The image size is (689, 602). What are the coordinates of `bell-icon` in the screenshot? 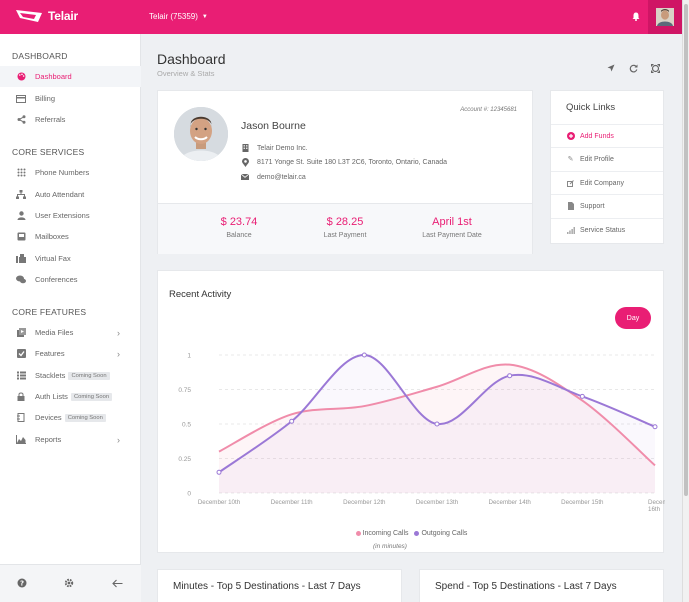 It's located at (636, 16).